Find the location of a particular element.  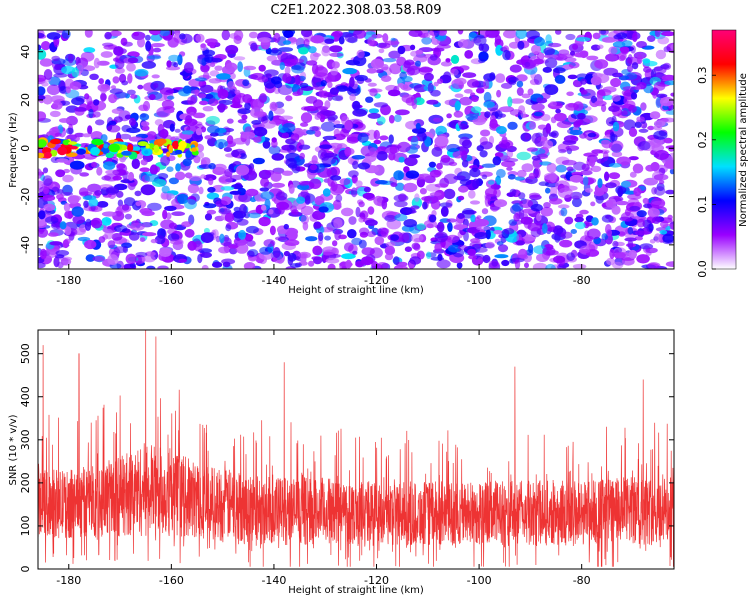

y-tick-label: 20 is located at coordinates (25, 100).